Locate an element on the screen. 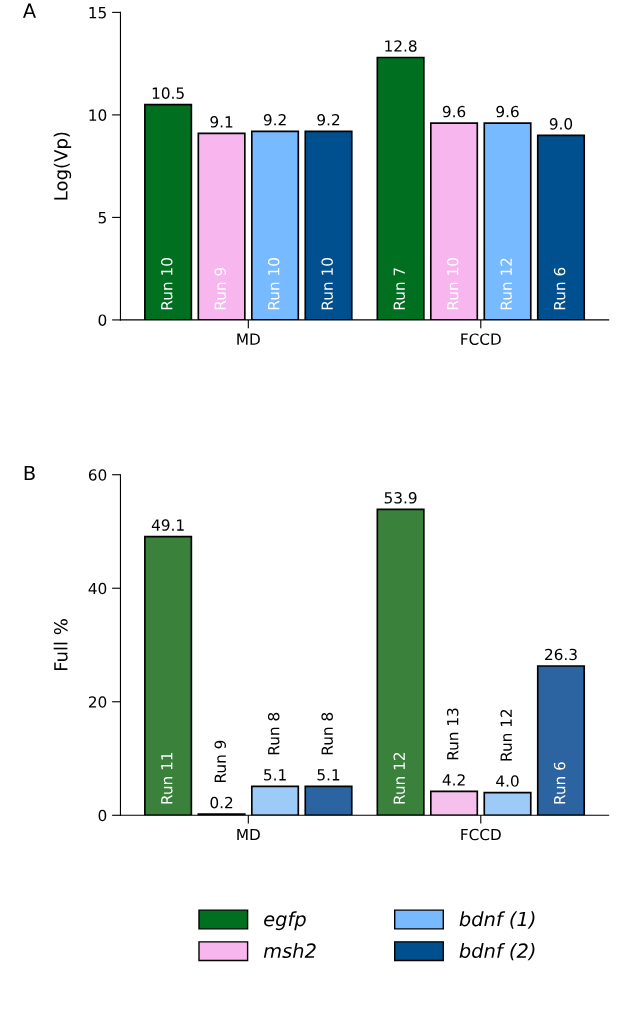  data-label: 49.1 is located at coordinates (167, 525).